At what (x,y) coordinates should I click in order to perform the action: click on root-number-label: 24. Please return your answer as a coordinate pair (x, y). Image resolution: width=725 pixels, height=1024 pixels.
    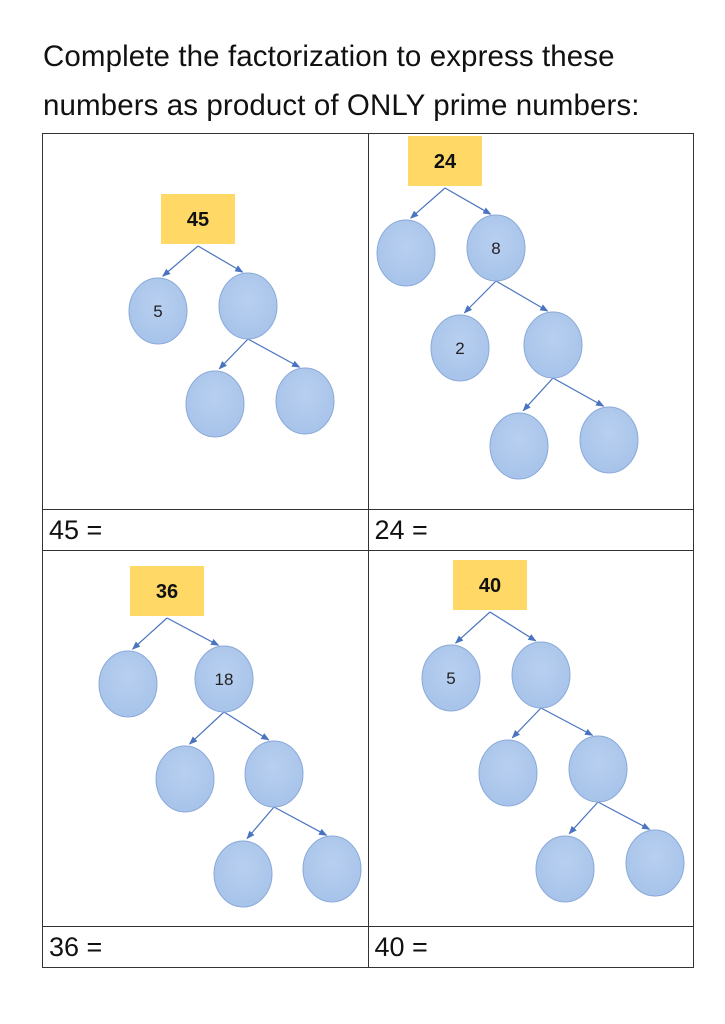
    Looking at the image, I should click on (444, 162).